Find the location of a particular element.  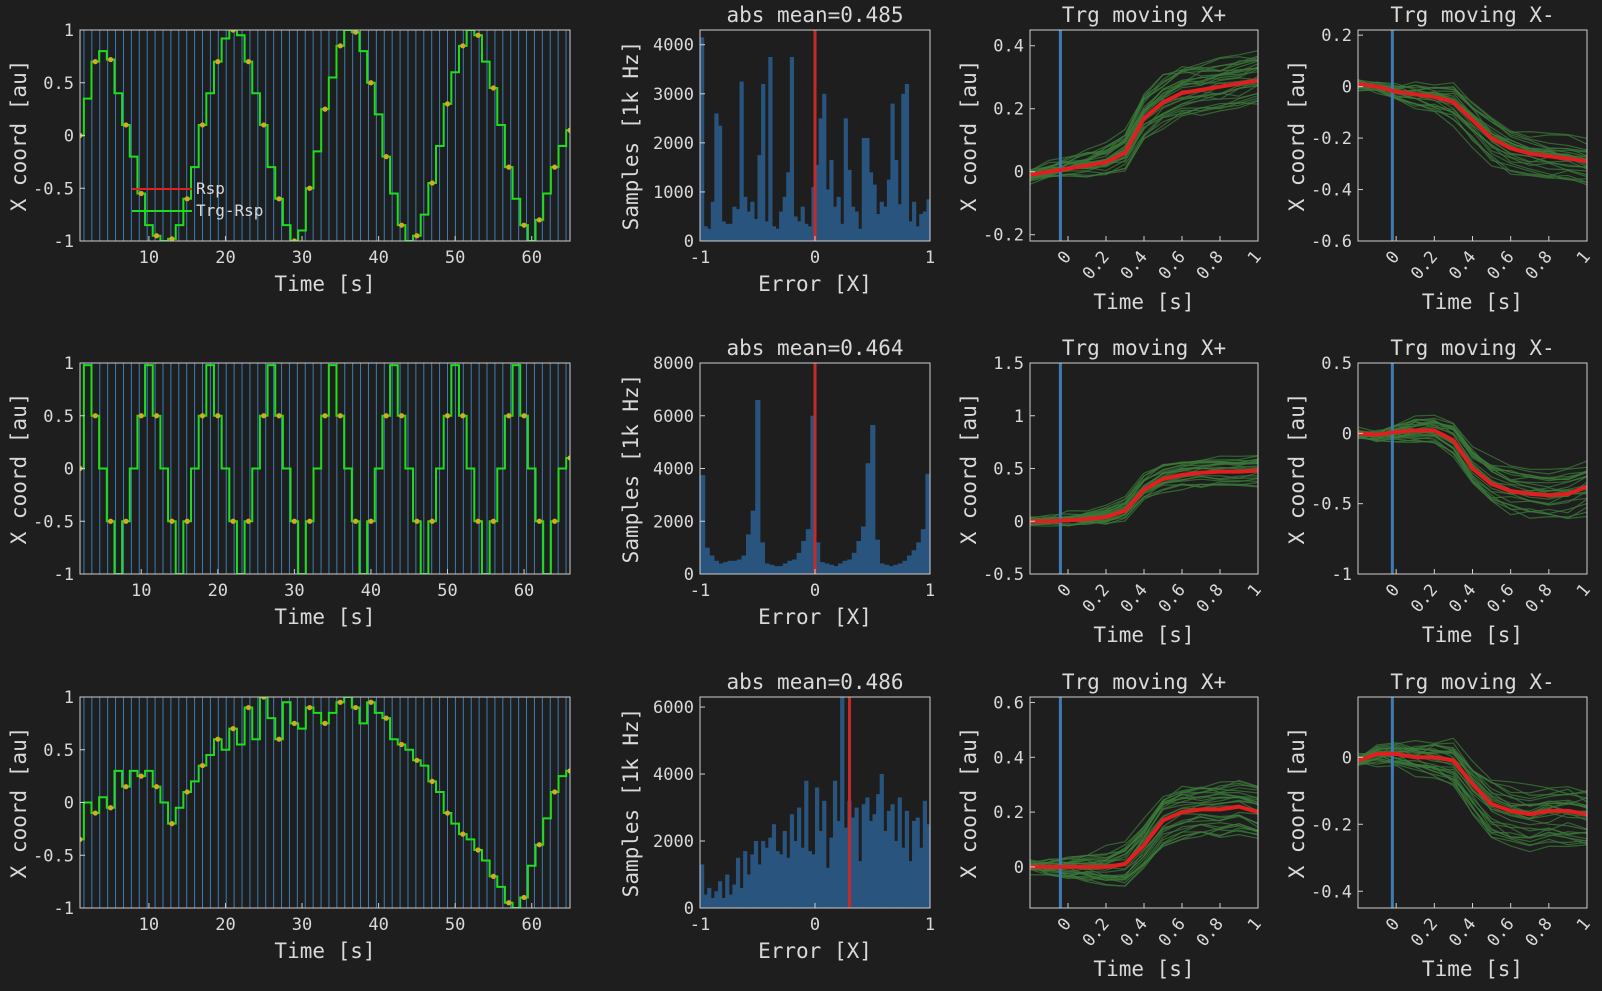

y-tick-label: 0 is located at coordinates (1019, 173).